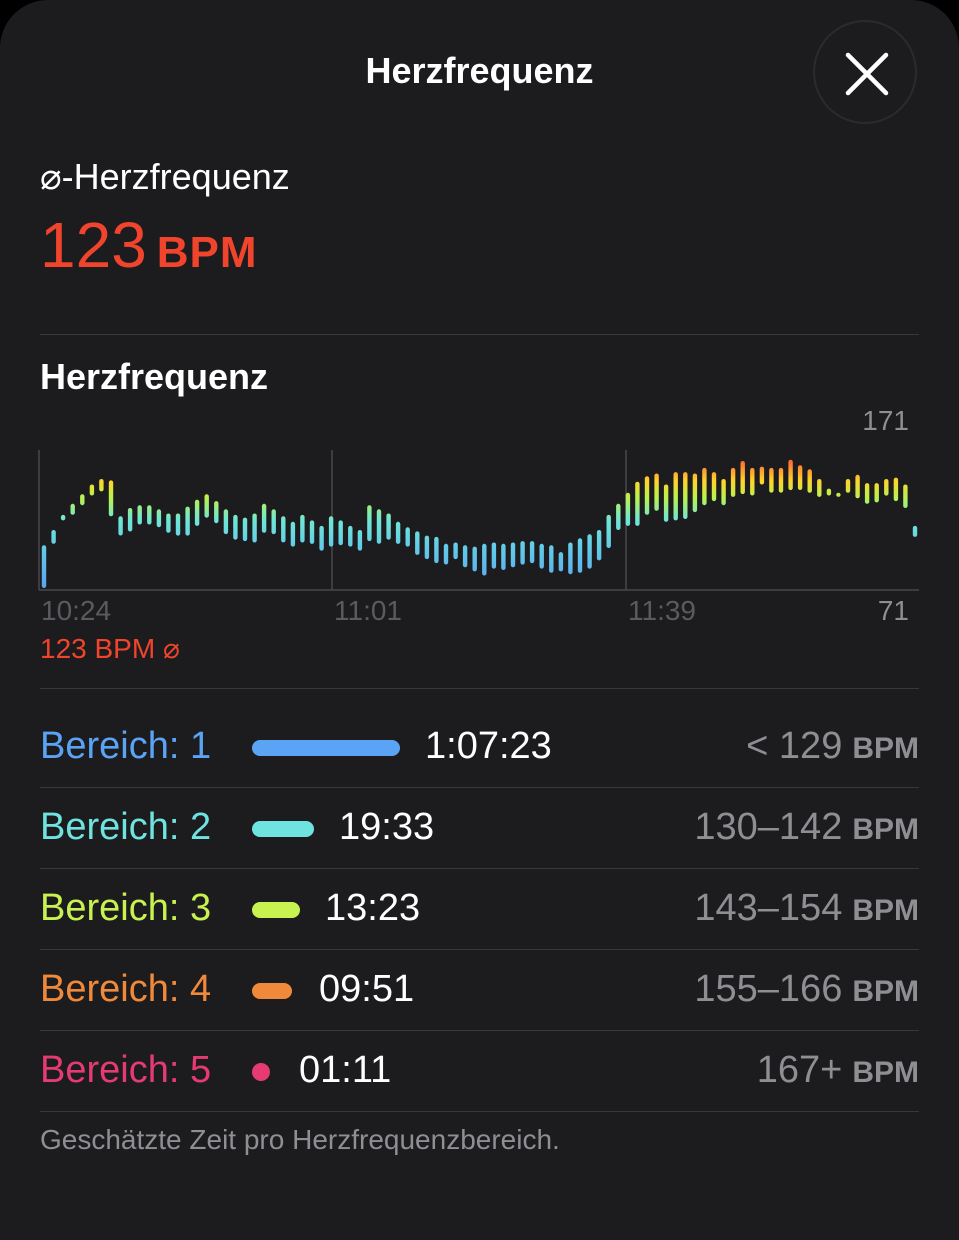 The height and width of the screenshot is (1240, 959). I want to click on zone-time: 01:11, so click(345, 1070).